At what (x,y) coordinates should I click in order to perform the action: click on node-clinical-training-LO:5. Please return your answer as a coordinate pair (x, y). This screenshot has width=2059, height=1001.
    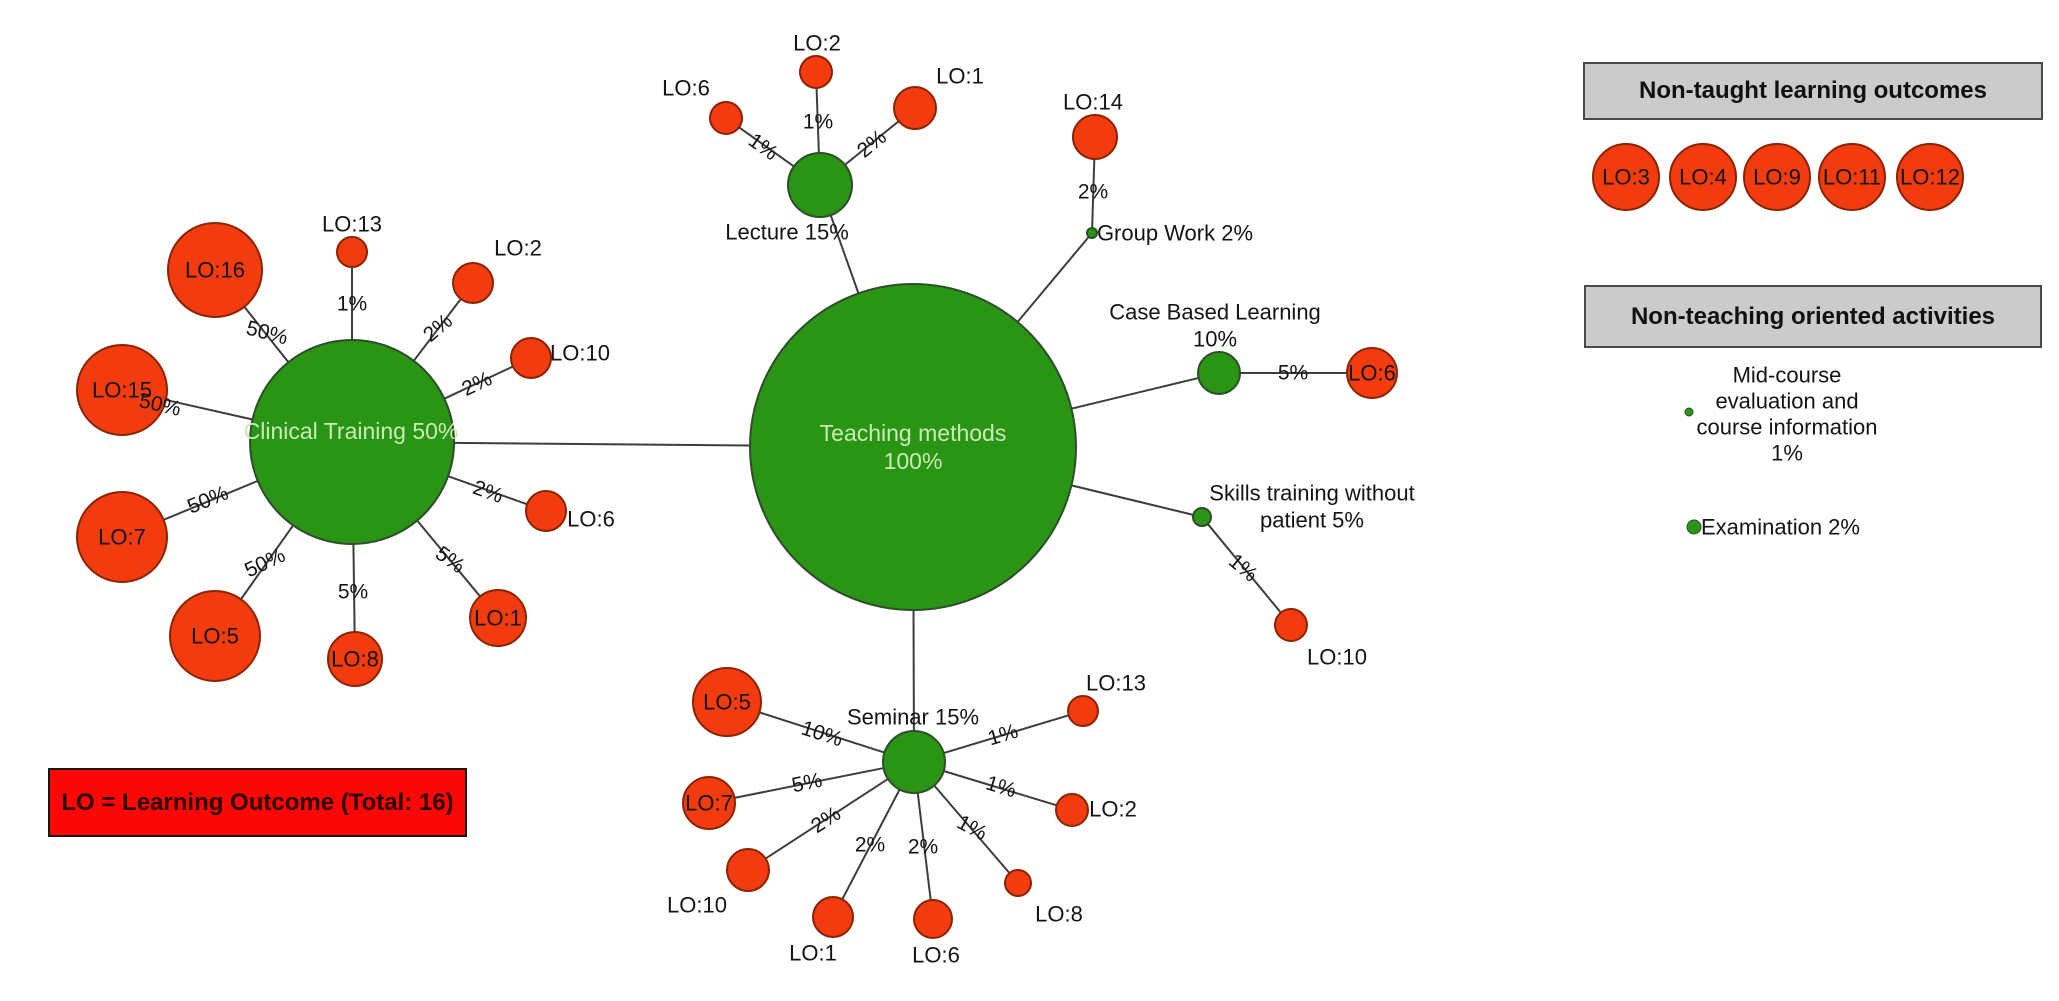
    Looking at the image, I should click on (215, 636).